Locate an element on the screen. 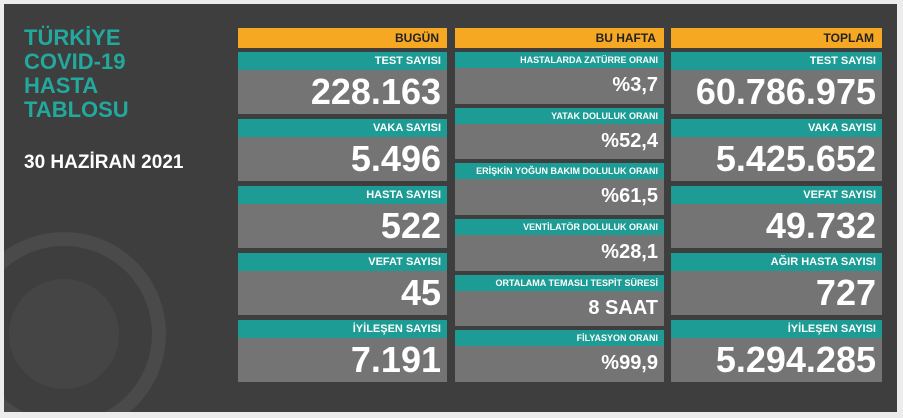 The height and width of the screenshot is (418, 903). stat-label: YATAK DOLULUK ORANI is located at coordinates (559, 115).